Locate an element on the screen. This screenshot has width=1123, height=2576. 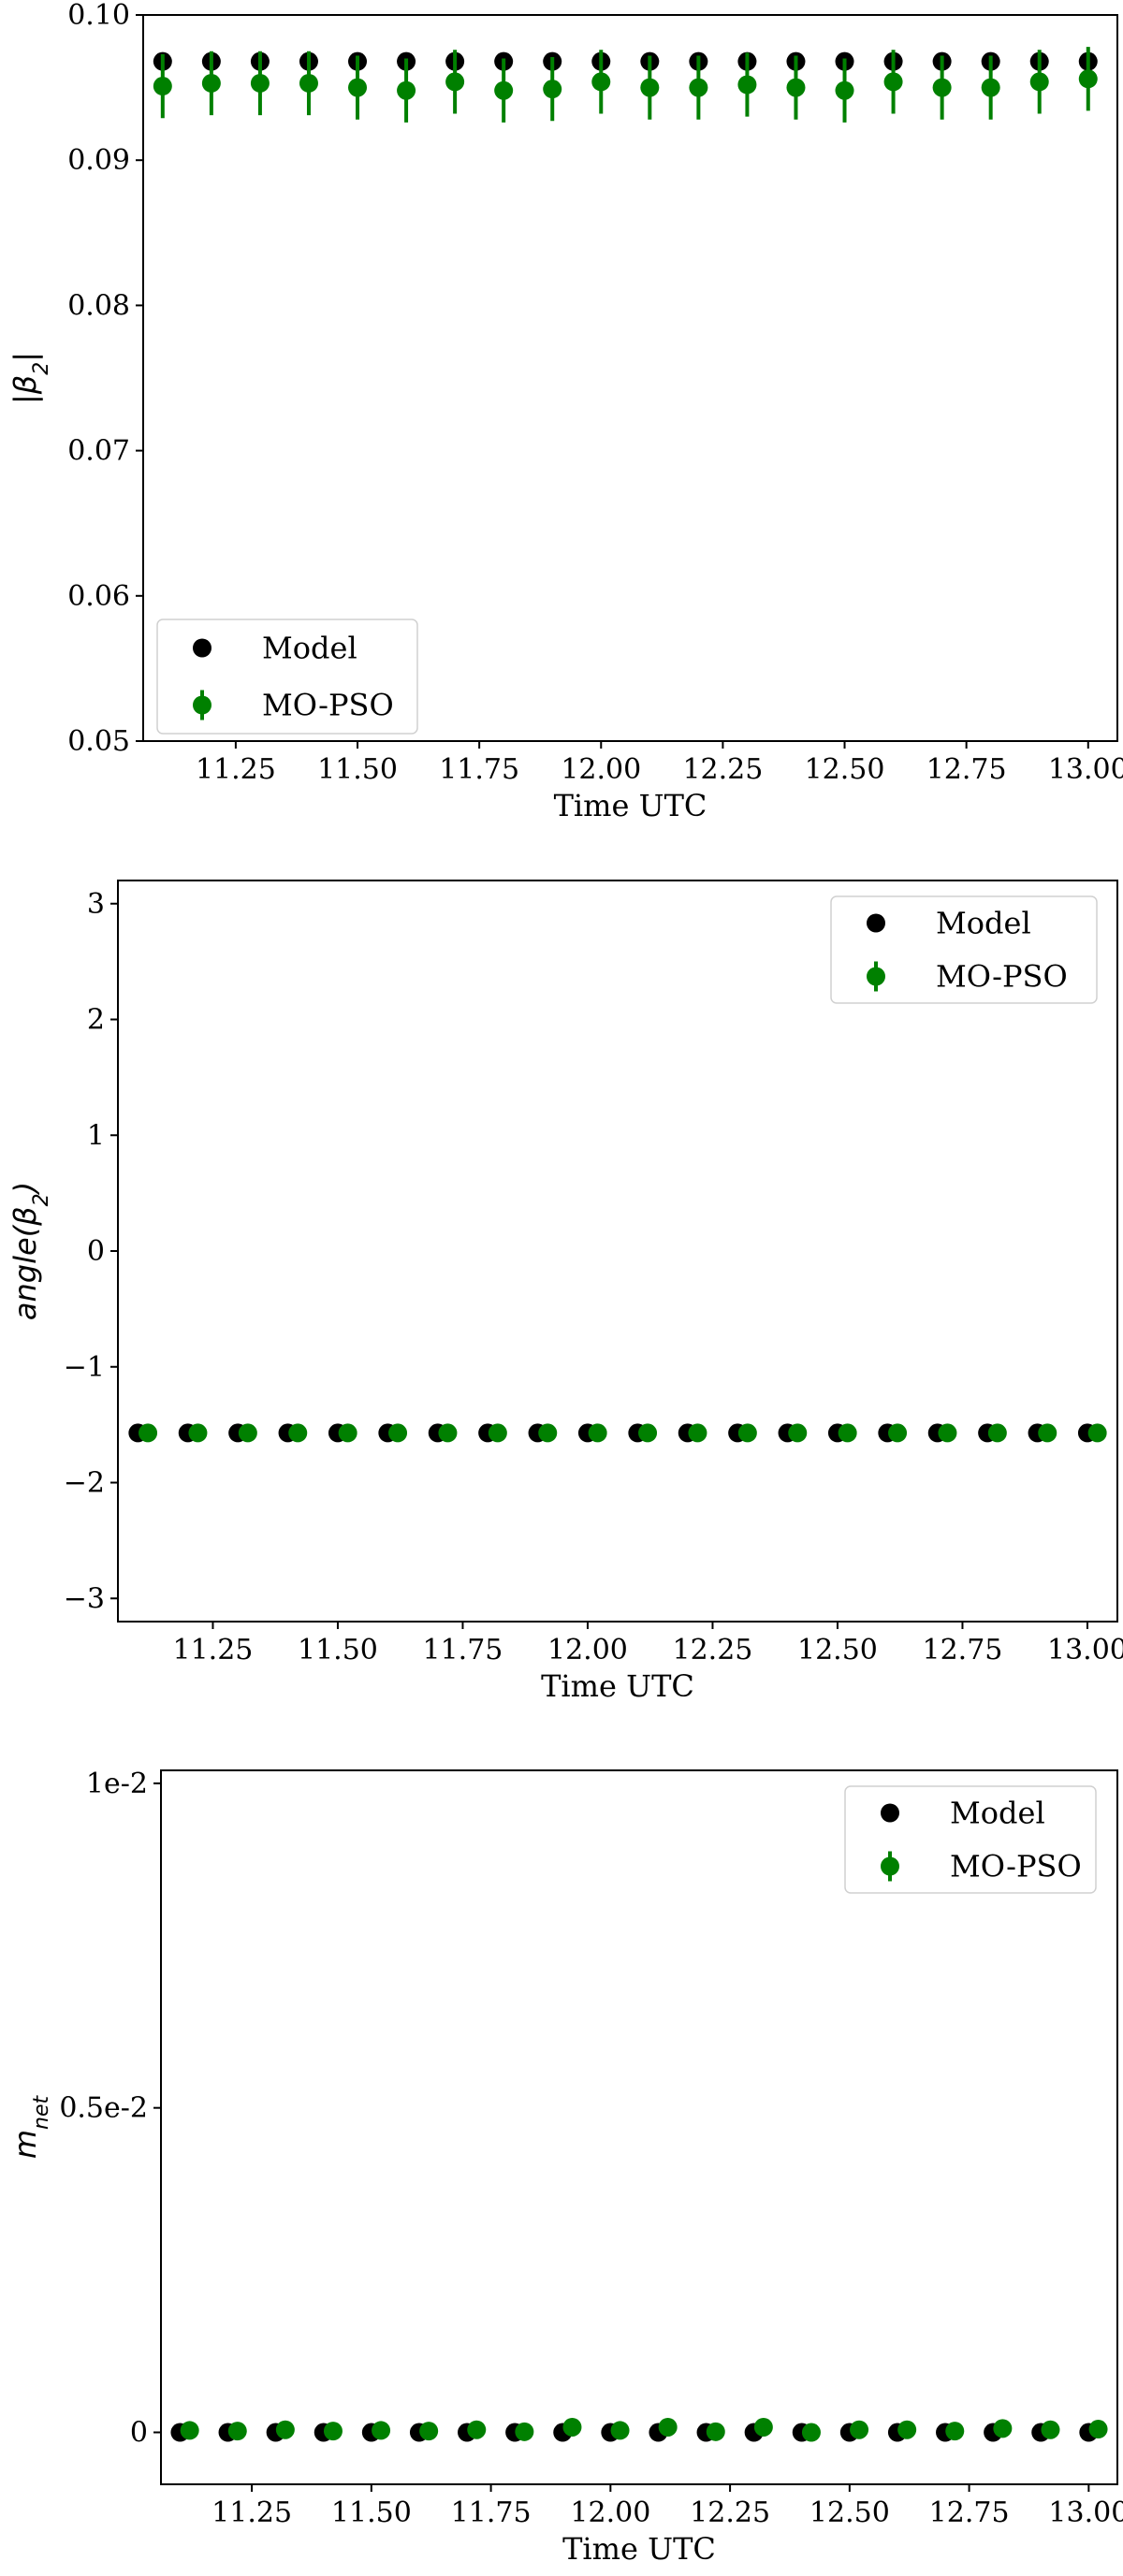
y-axis-label-subscript: 2 is located at coordinates (41, 1199).